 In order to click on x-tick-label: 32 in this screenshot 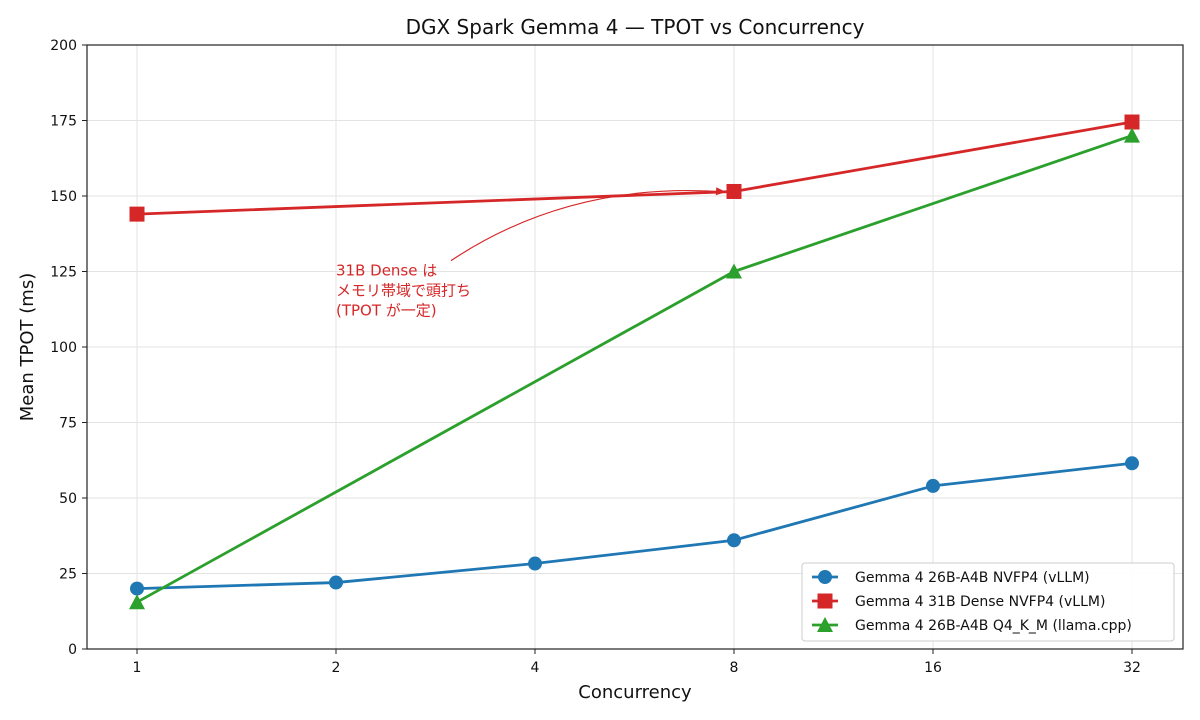, I will do `click(1132, 668)`.